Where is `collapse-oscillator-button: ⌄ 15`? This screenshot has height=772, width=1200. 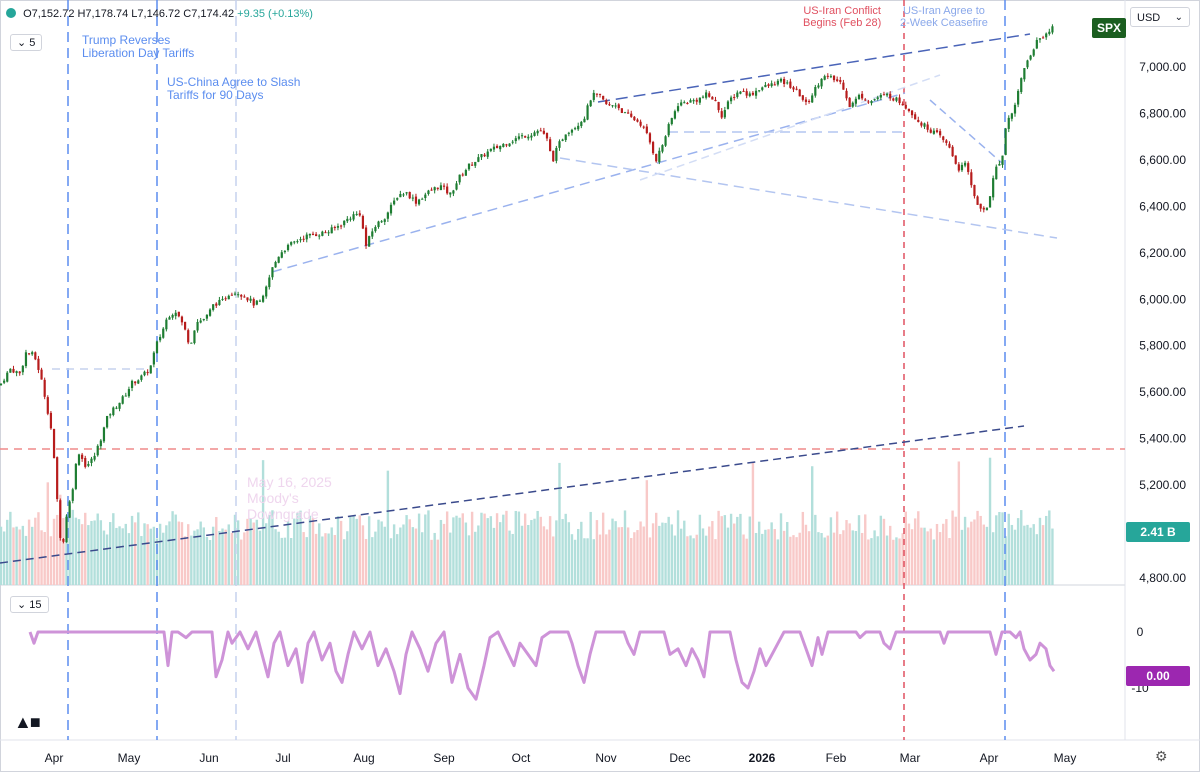 collapse-oscillator-button: ⌄ 15 is located at coordinates (29, 604).